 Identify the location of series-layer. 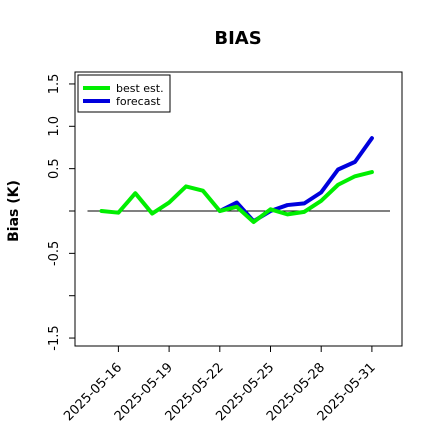
(236, 180).